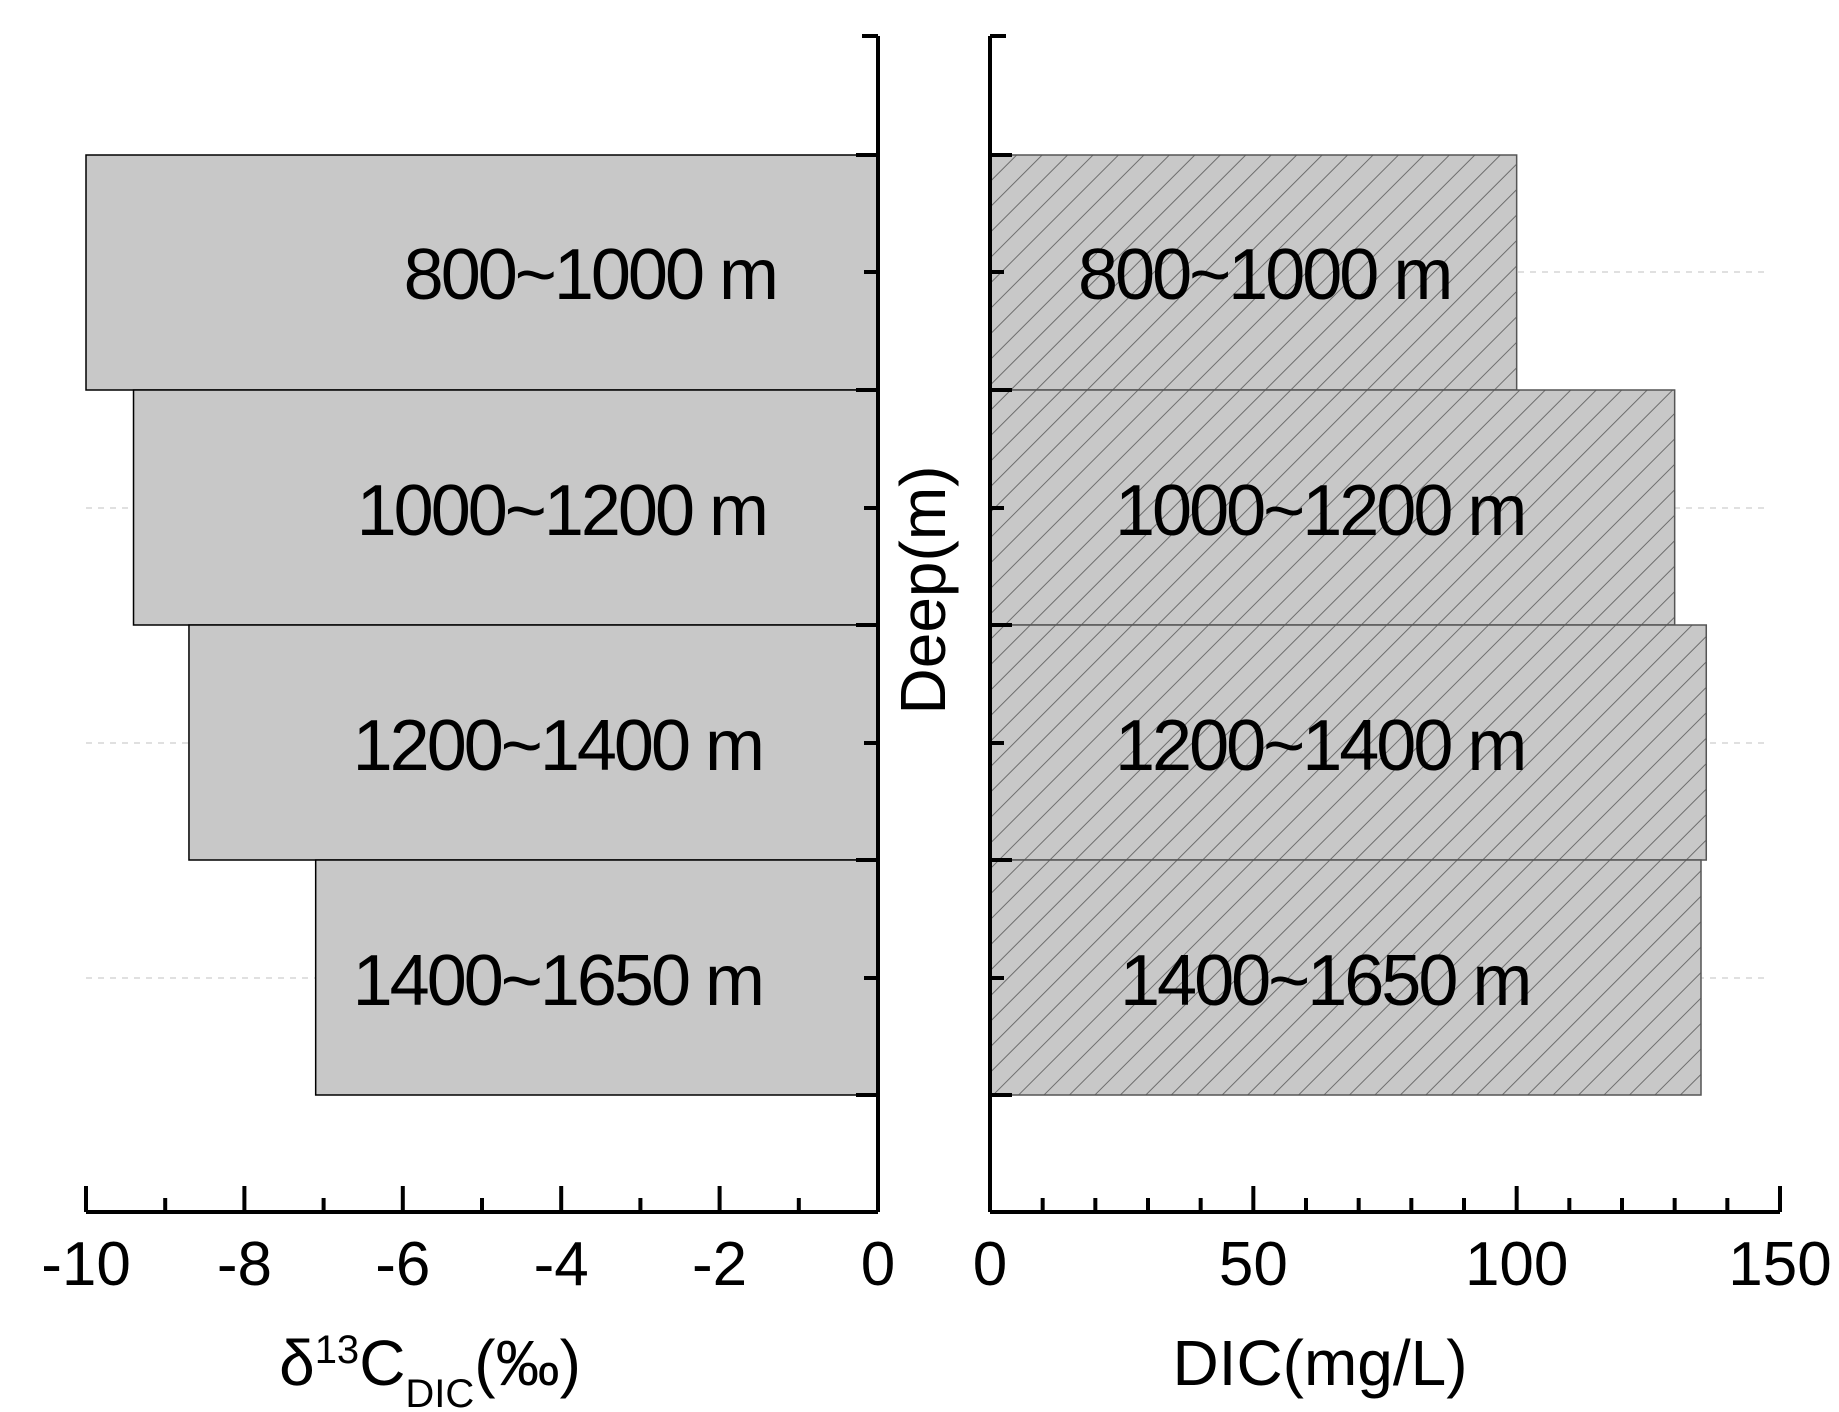 The image size is (1839, 1412). Describe the element at coordinates (561, 1264) in the screenshot. I see `left-x-tick-label: -4` at that location.